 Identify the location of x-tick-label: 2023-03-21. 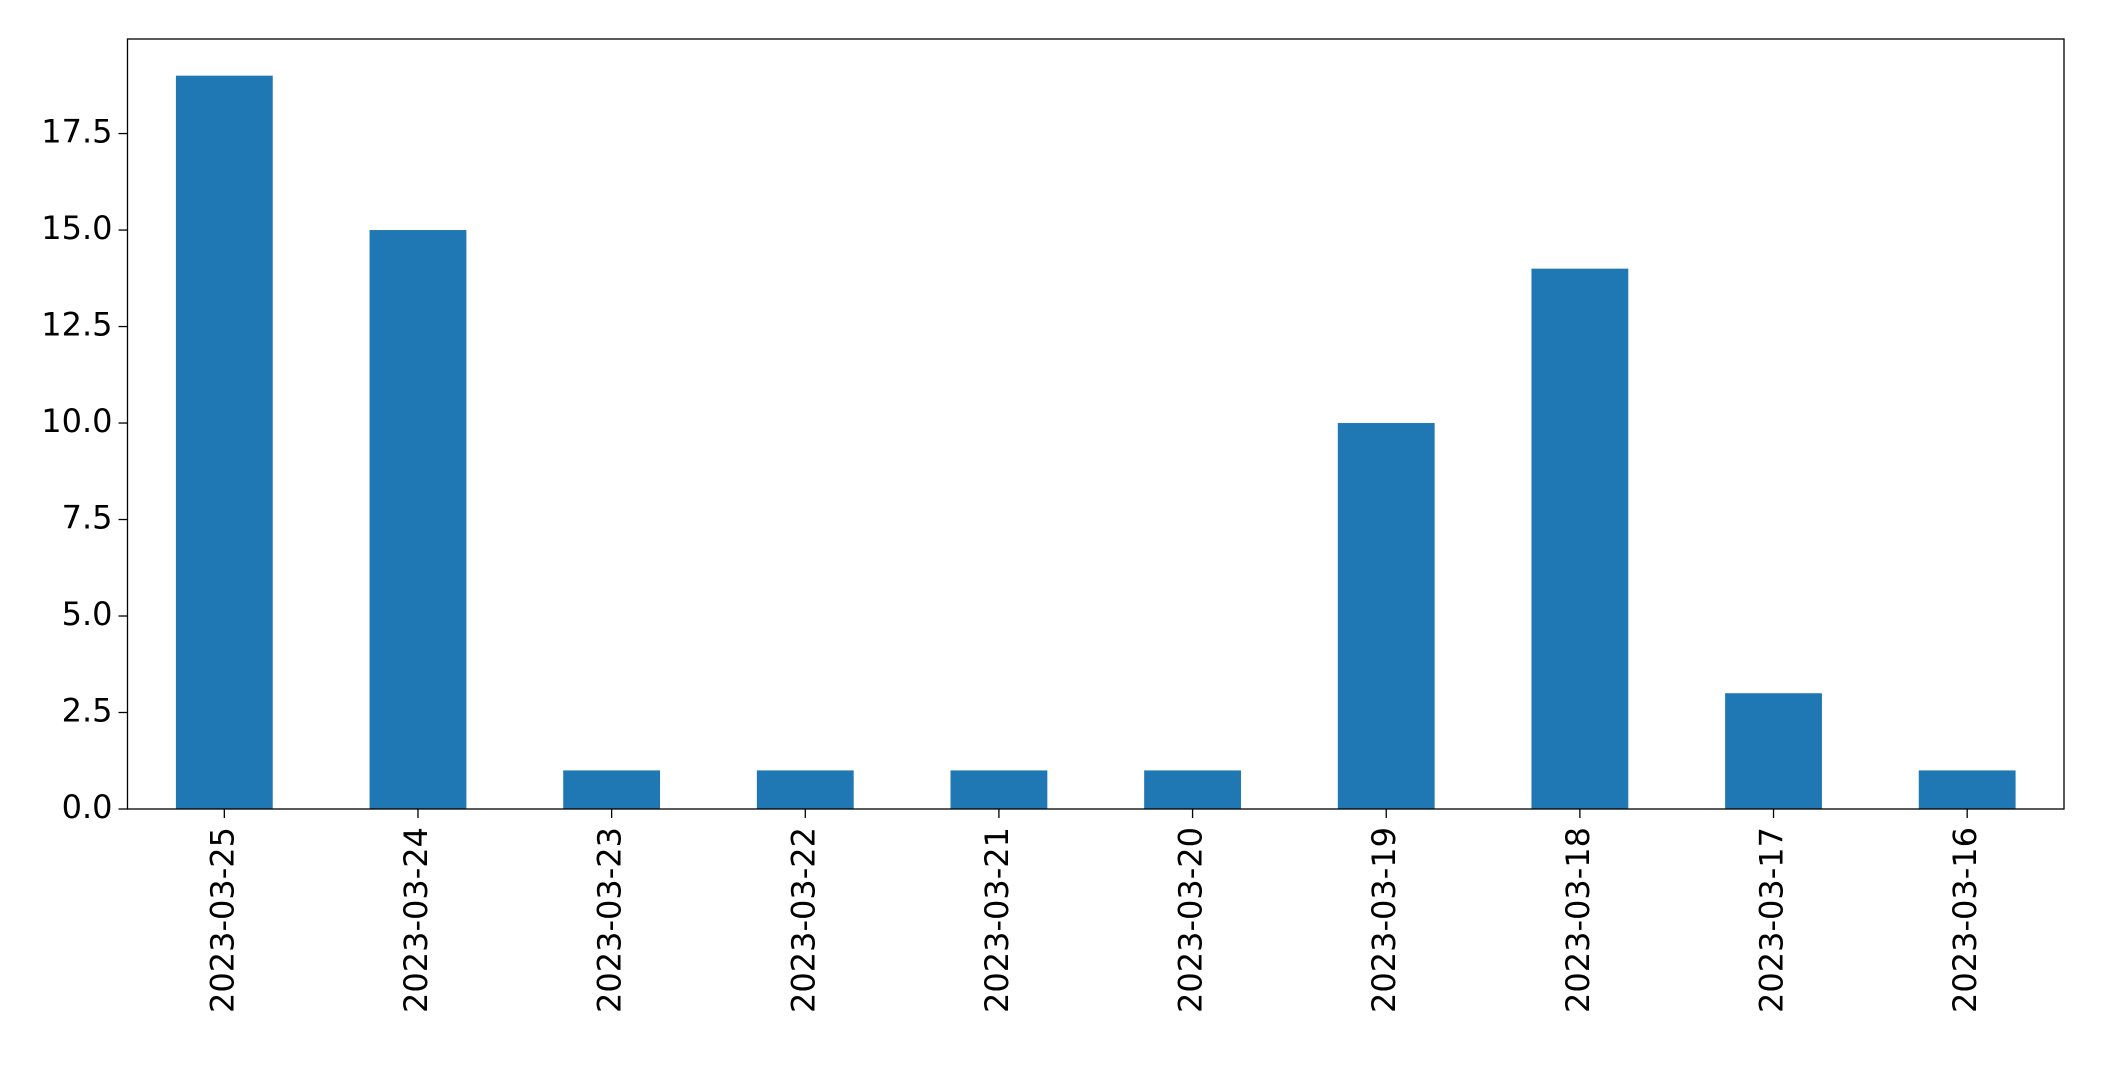
(997, 920).